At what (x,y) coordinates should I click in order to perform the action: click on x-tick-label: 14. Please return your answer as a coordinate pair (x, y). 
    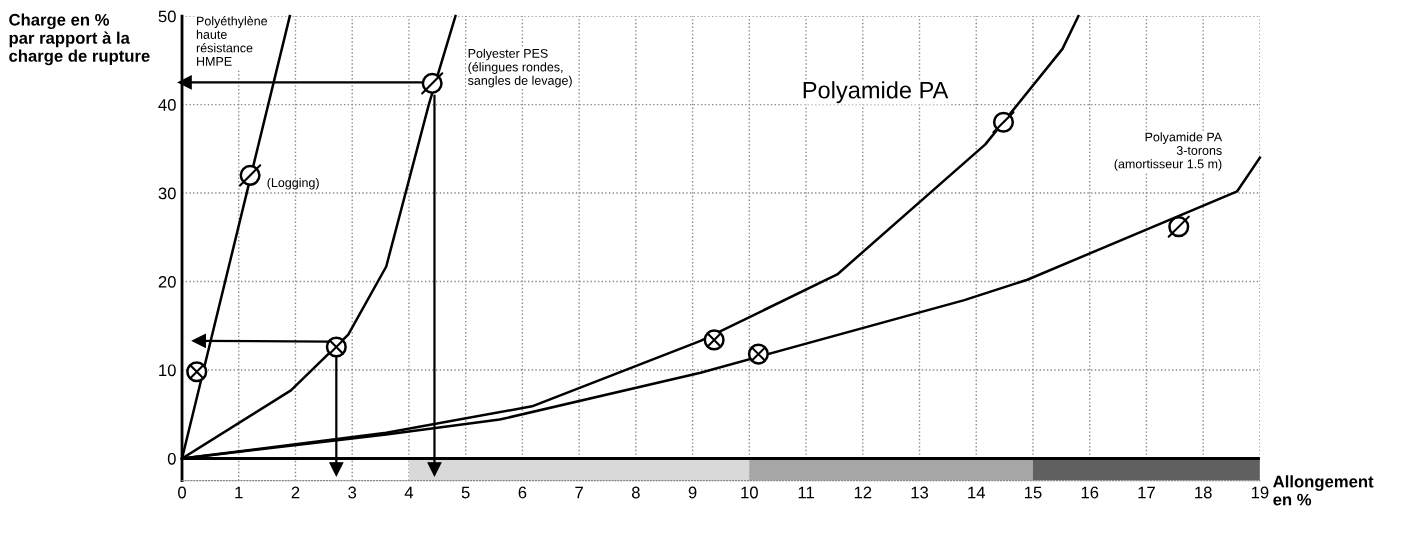
    Looking at the image, I should click on (977, 492).